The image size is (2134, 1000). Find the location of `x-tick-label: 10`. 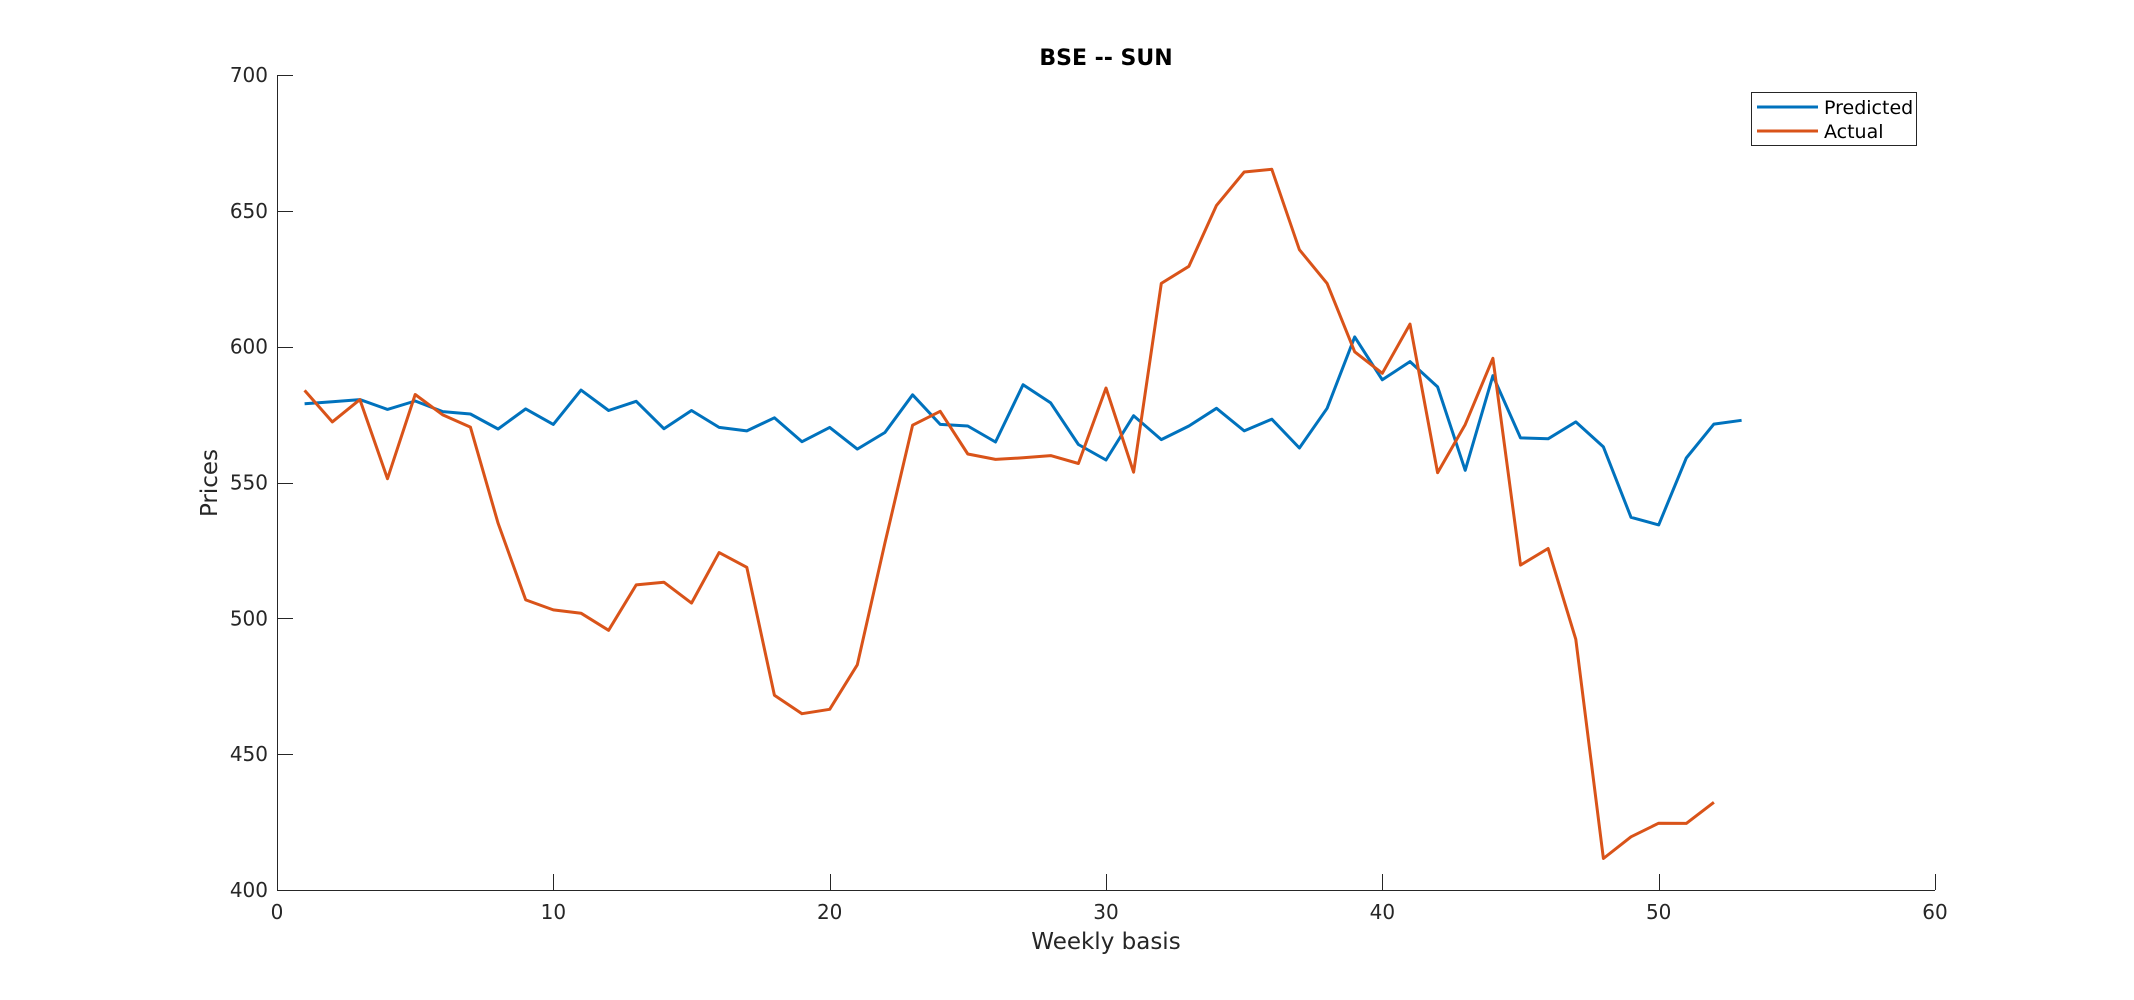

x-tick-label: 10 is located at coordinates (553, 912).